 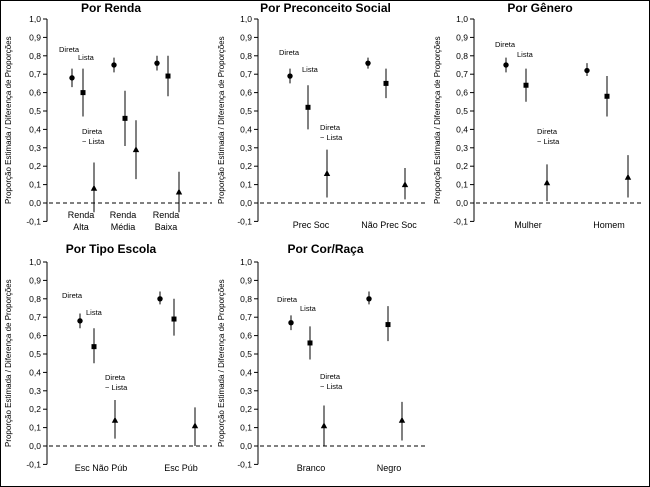 What do you see at coordinates (609, 225) in the screenshot?
I see `category-label: Homem` at bounding box center [609, 225].